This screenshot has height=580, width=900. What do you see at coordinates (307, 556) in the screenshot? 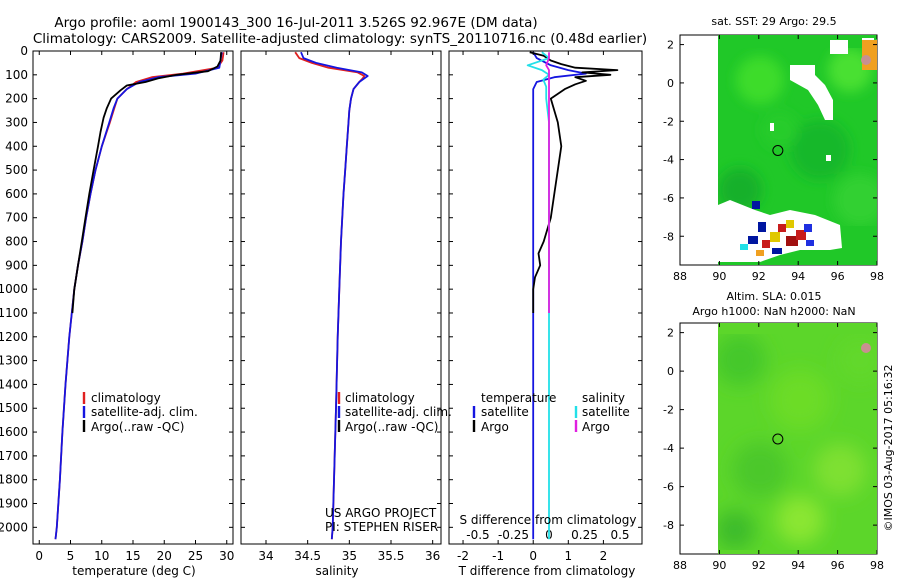
I see `x-tick-label: 34.5` at bounding box center [307, 556].